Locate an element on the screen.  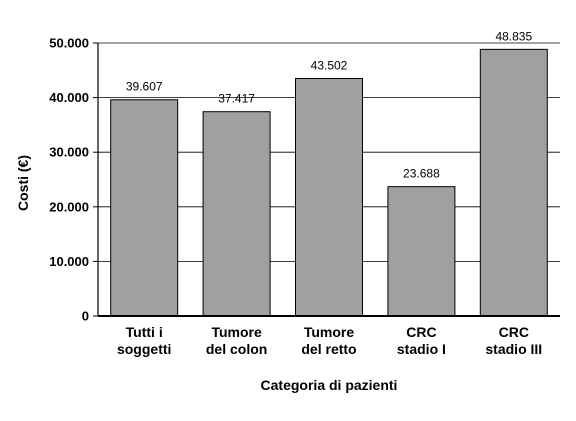
y-tick-label: 50.000 is located at coordinates (69, 43).